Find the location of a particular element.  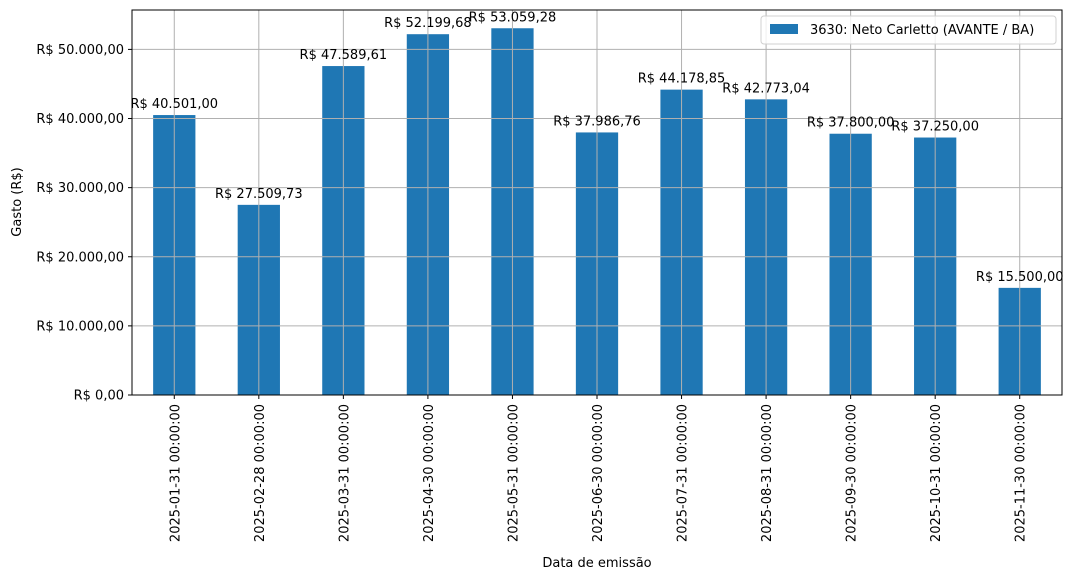

bar-value-label: R$ 40.501,00 is located at coordinates (174, 104).